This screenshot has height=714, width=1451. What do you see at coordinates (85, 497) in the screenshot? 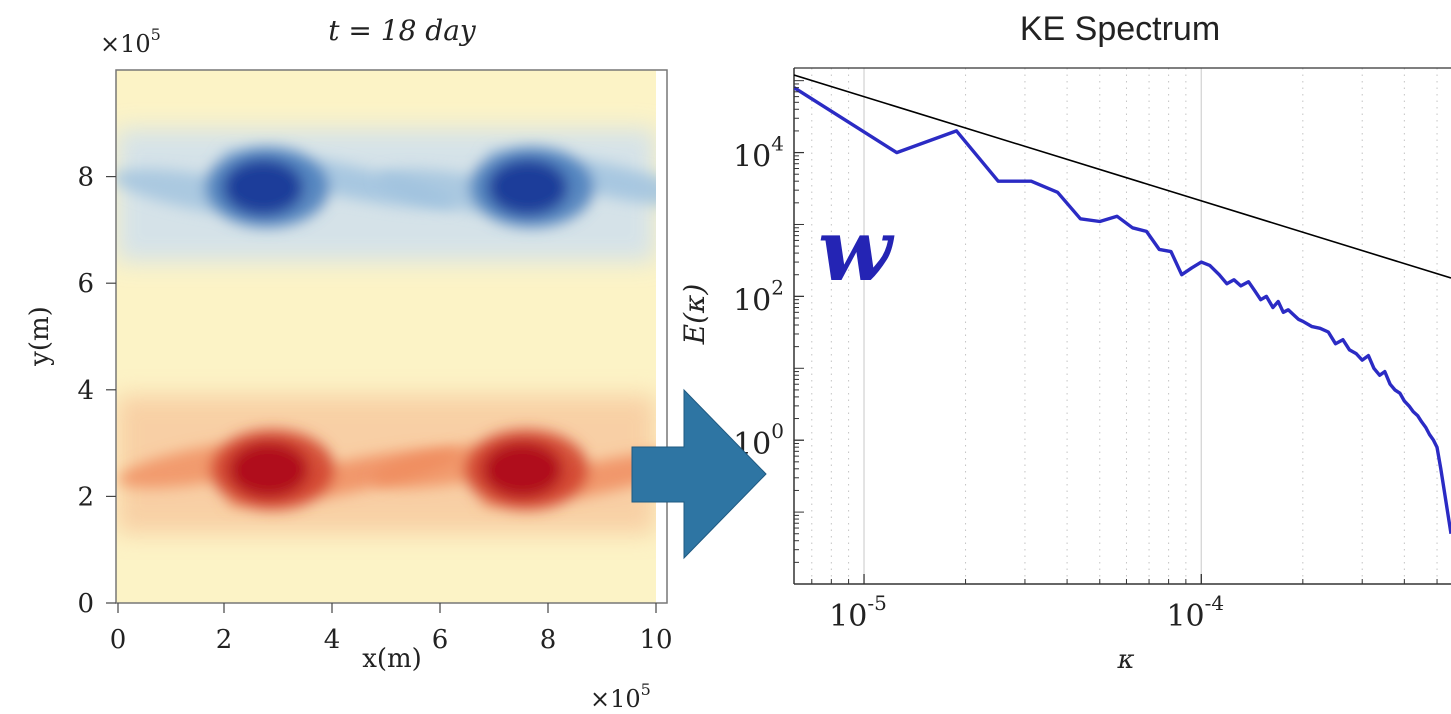
I see `heatmap-y-tick-label: 2` at bounding box center [85, 497].